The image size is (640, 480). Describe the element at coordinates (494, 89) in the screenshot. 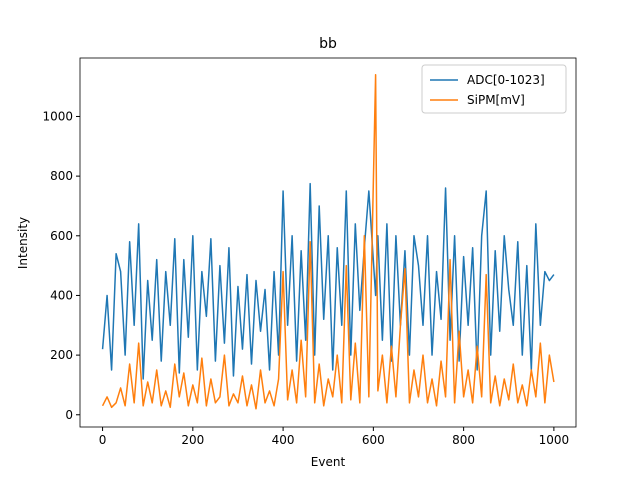

I see `legend-box` at that location.